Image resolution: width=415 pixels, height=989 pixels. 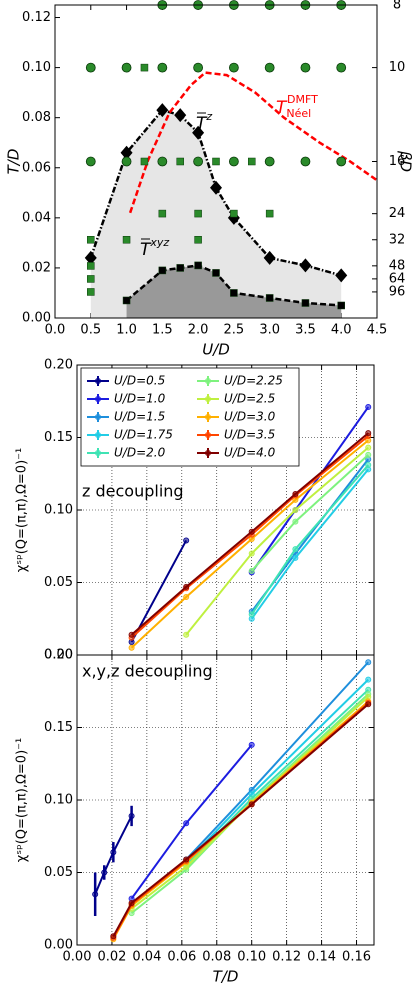 What do you see at coordinates (14, 162) in the screenshot?
I see `y-axis-label: T/D` at bounding box center [14, 162].